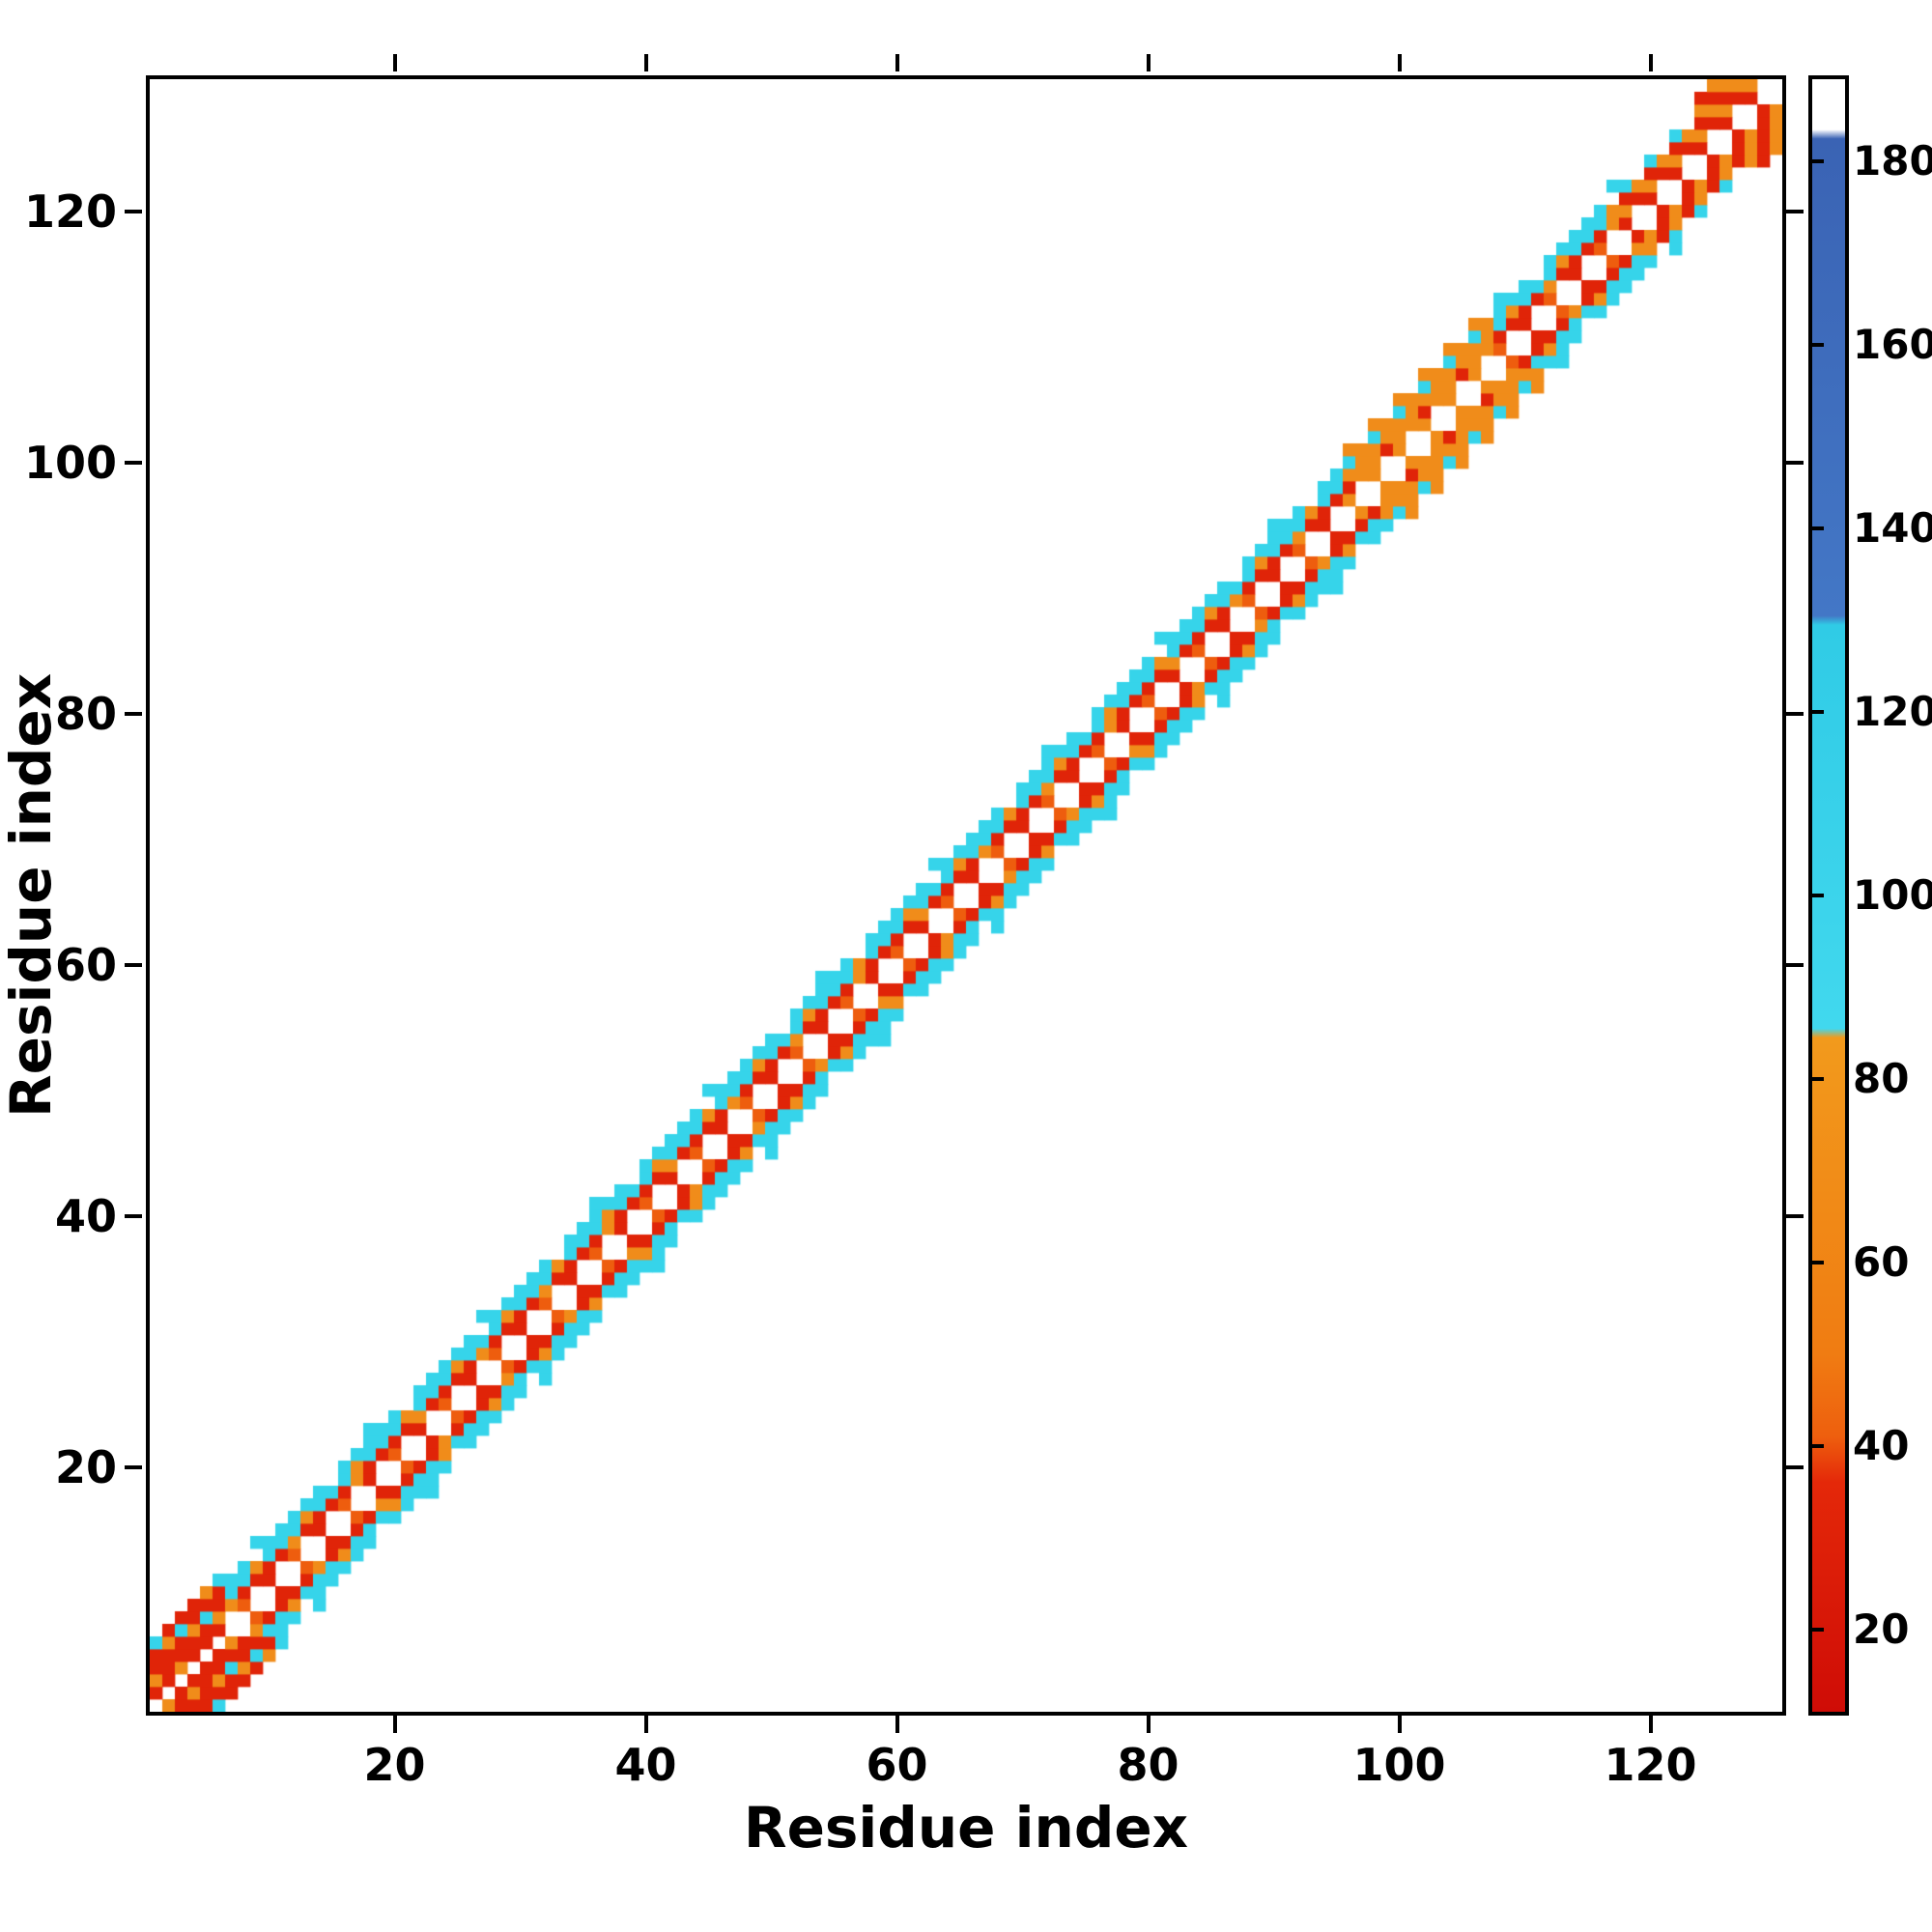 The height and width of the screenshot is (1932, 1932). What do you see at coordinates (1881, 1445) in the screenshot?
I see `colorbar-tick-label: 40` at bounding box center [1881, 1445].